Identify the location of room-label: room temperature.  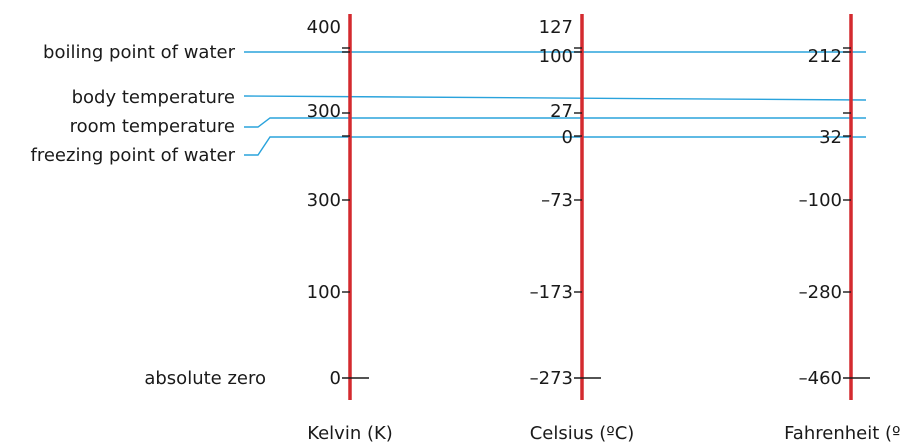
(152, 126).